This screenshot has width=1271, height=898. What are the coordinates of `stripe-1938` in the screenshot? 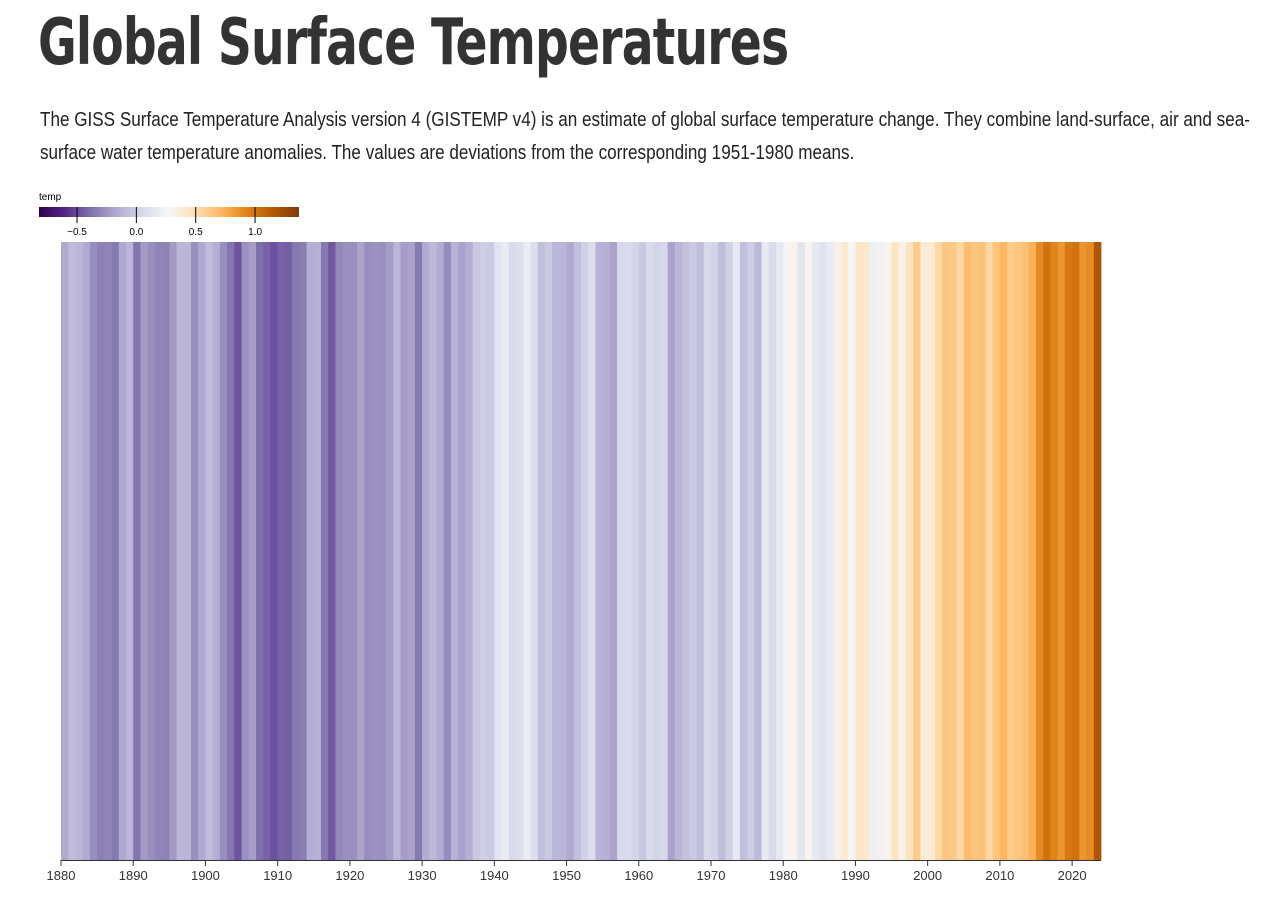 It's located at (483, 551).